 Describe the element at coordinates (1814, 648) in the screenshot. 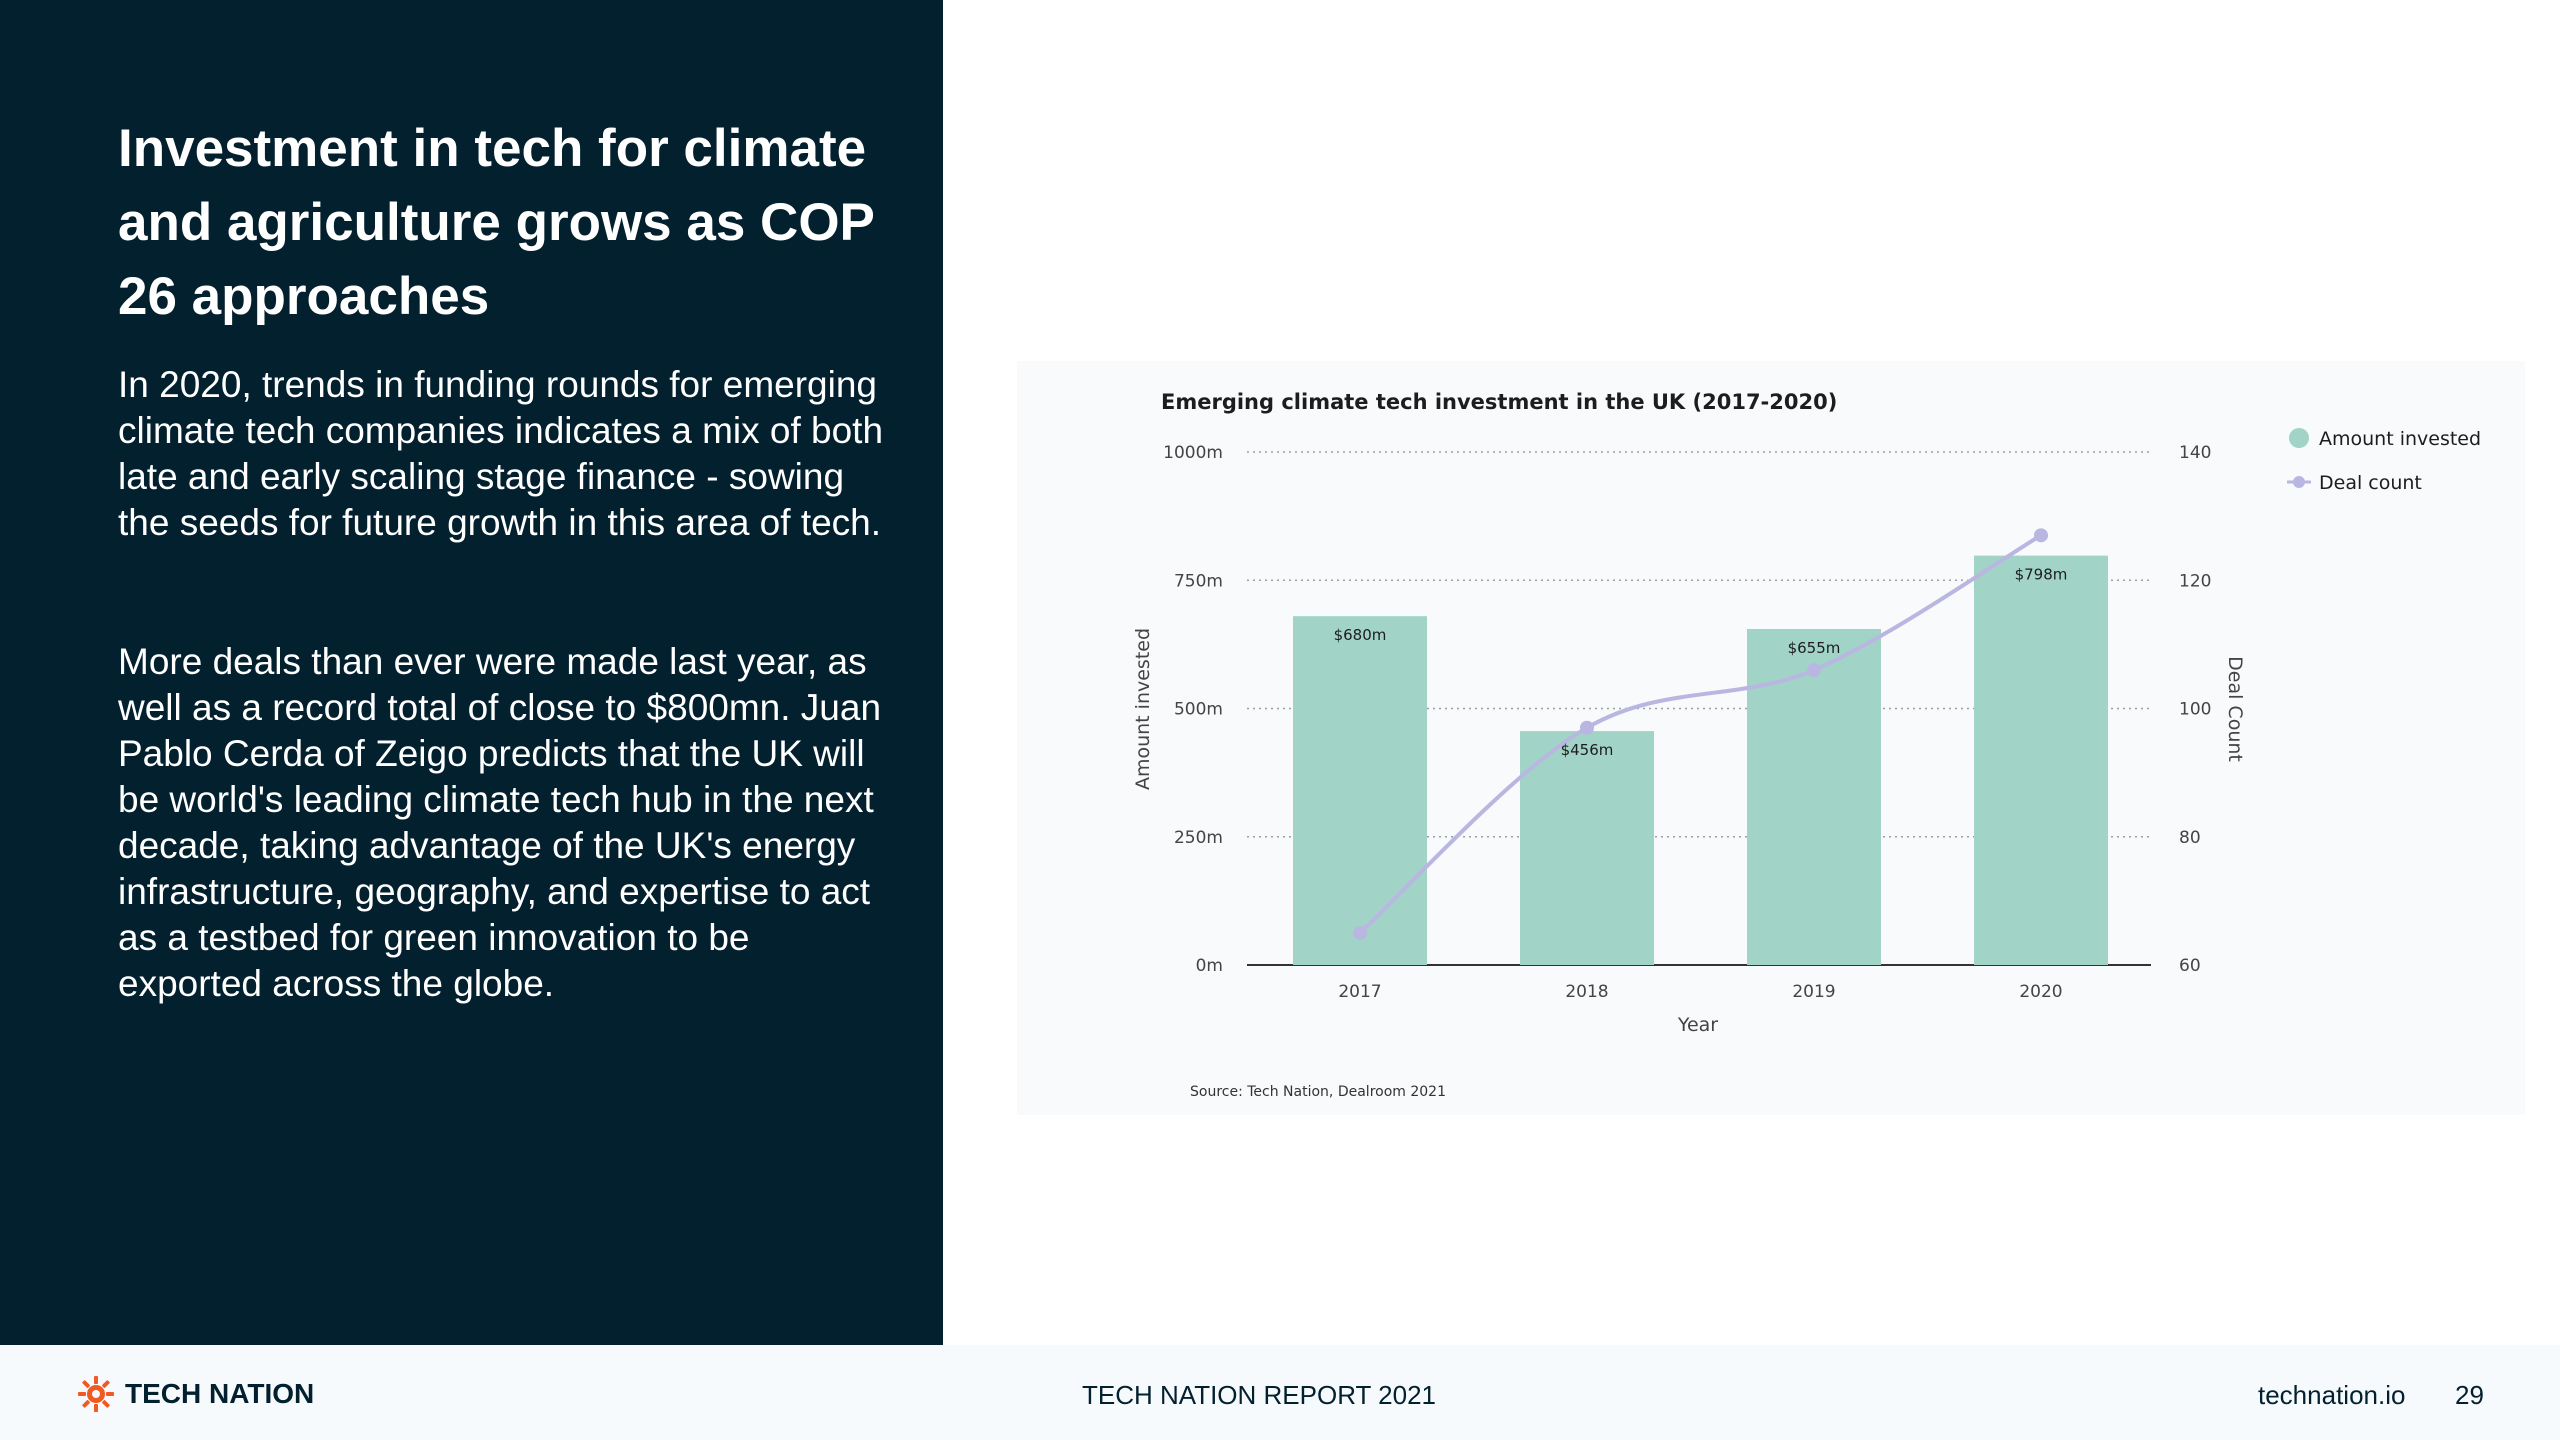

I see `bar-value-label: $655m` at that location.